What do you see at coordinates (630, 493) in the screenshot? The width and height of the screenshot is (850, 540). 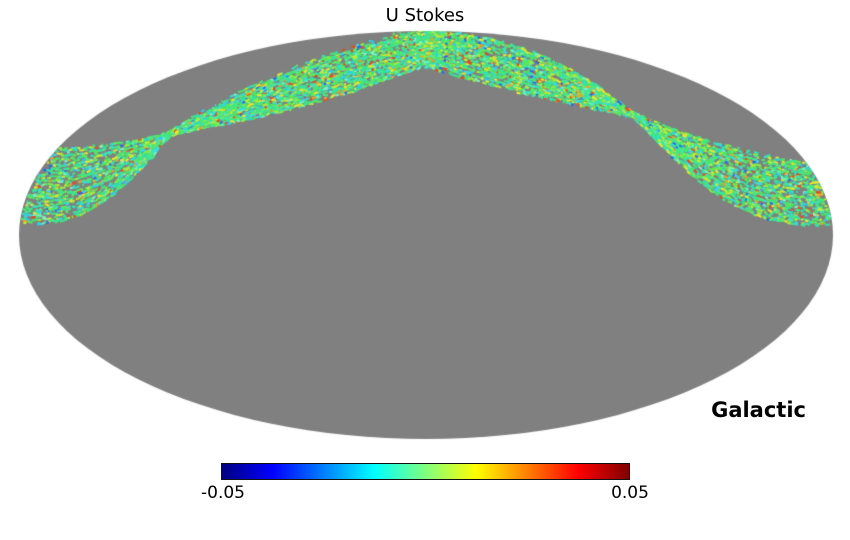 I see `colorbar-max-label: 0.05` at bounding box center [630, 493].